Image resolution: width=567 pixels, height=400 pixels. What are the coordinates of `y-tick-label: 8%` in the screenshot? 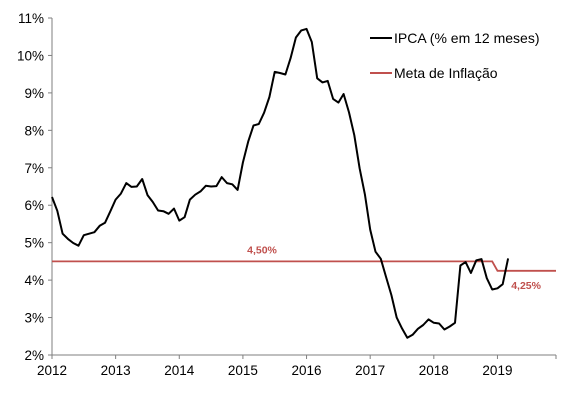 It's located at (34, 130).